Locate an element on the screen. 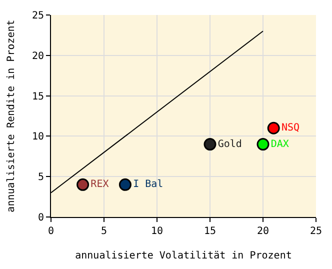 This screenshot has height=269, width=332. y-tick-label: 0 is located at coordinates (41, 218).